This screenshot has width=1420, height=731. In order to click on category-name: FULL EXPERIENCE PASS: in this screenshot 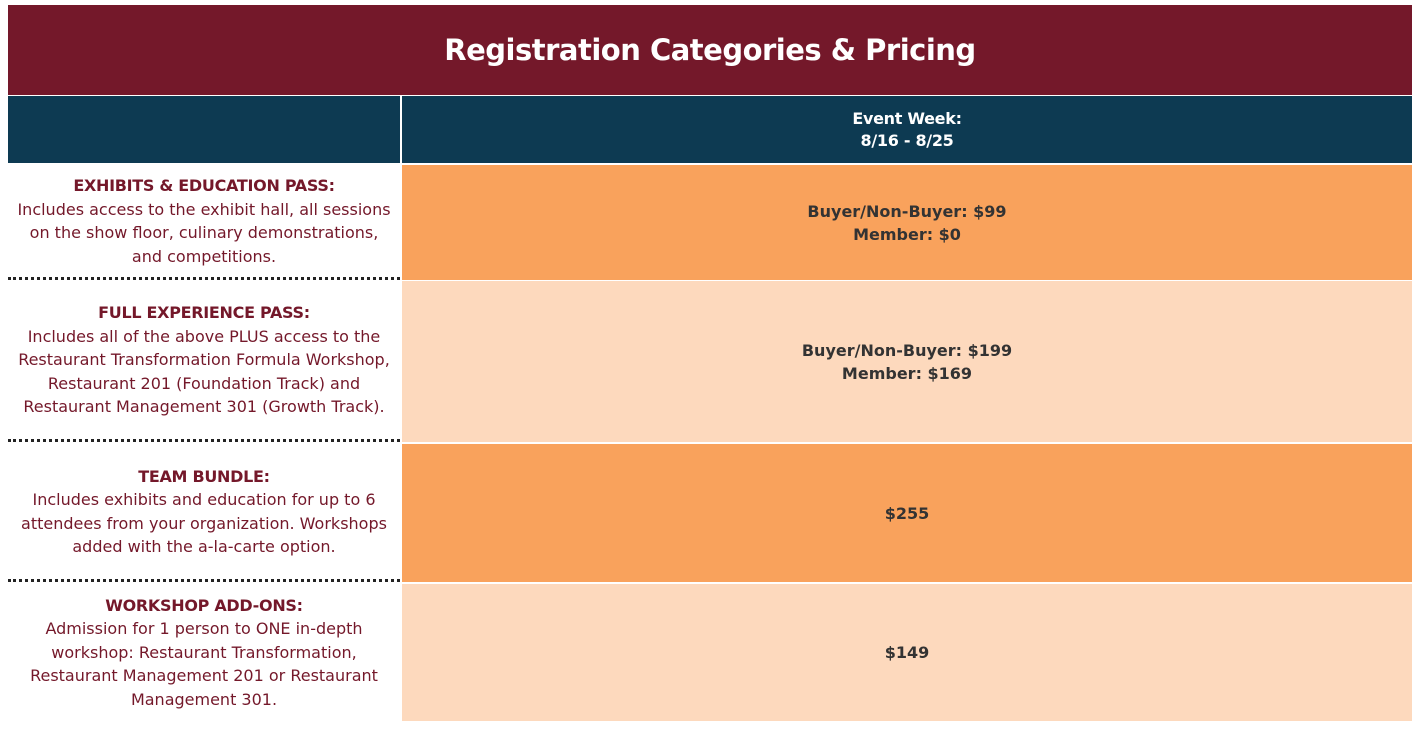, I will do `click(204, 313)`.